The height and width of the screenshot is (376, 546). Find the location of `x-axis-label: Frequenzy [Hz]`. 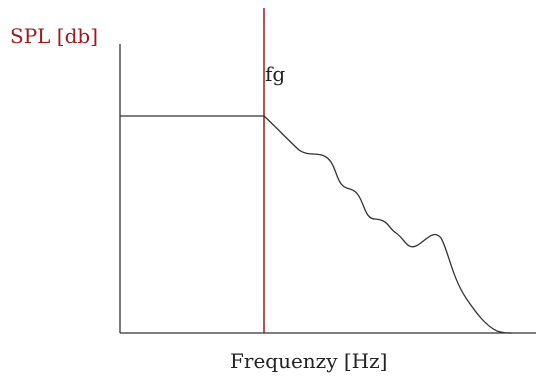

x-axis-label: Frequenzy [Hz] is located at coordinates (308, 361).